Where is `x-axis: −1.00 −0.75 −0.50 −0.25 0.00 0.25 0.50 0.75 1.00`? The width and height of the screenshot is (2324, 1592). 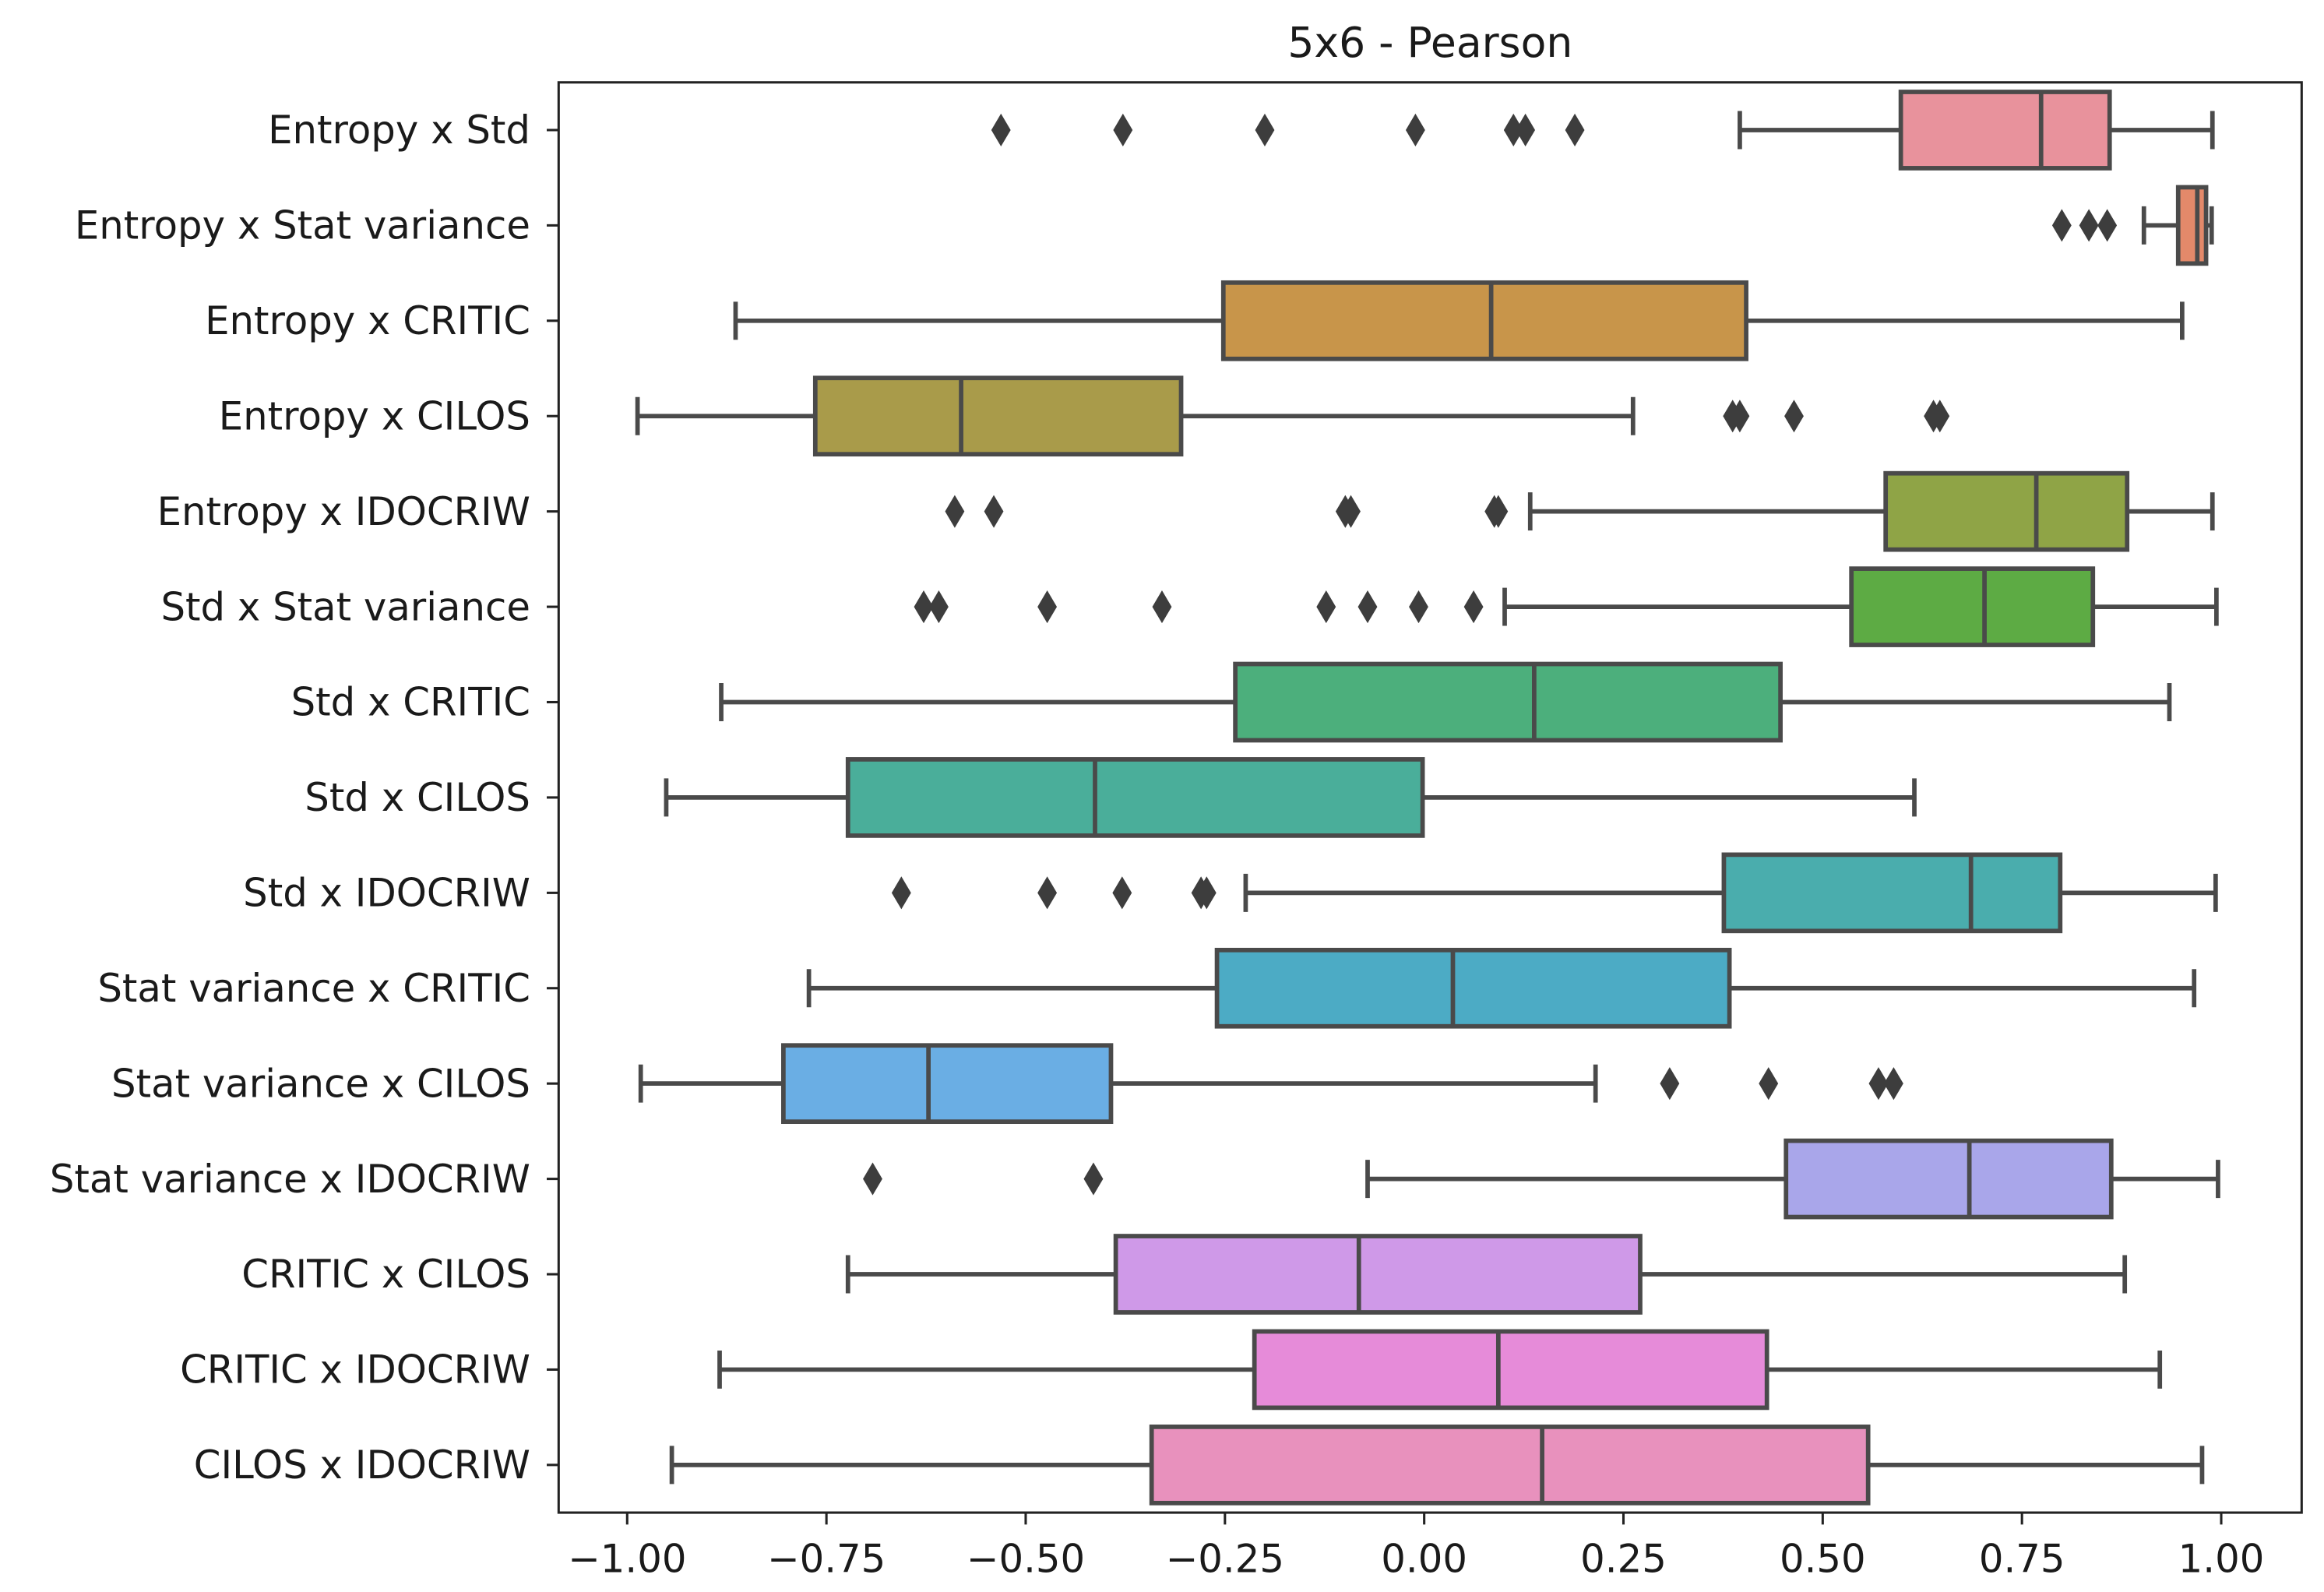 x-axis: −1.00 −0.75 −0.50 −0.25 0.00 0.25 0.50 0.75 1.00 is located at coordinates (1416, 1547).